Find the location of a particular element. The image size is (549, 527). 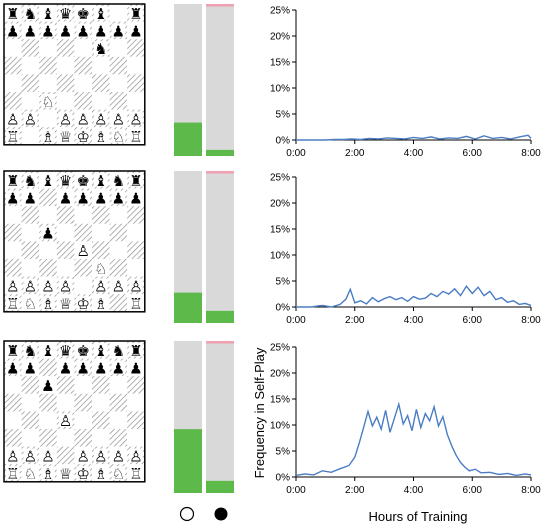

board-border is located at coordinates (74, 74).